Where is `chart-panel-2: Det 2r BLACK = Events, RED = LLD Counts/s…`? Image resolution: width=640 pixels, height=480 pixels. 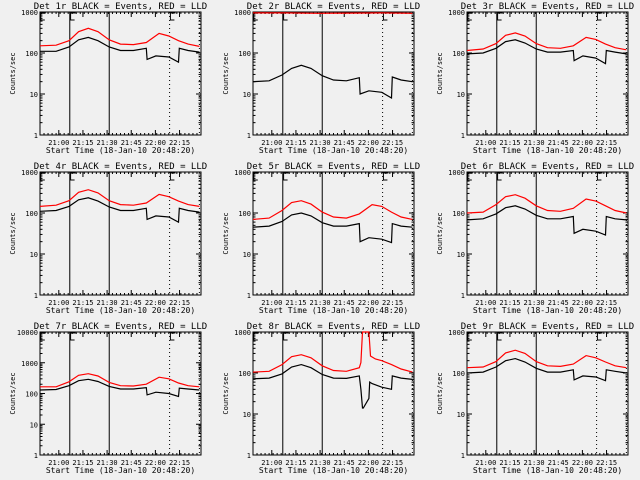
chart-panel-2: Det 2r BLACK = Events, RED = LLD Counts/s… is located at coordinates (321, 78).